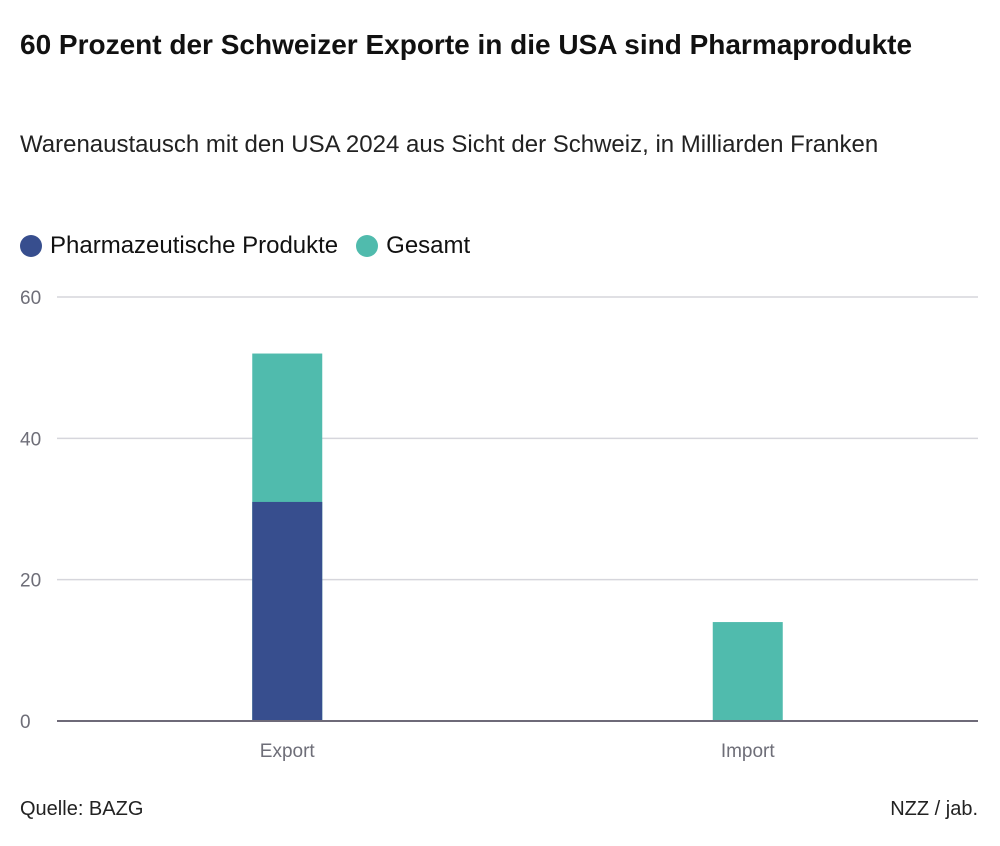 The height and width of the screenshot is (846, 1000). Describe the element at coordinates (287, 611) in the screenshot. I see `bar-pharmazeutische-produkte-export` at that location.